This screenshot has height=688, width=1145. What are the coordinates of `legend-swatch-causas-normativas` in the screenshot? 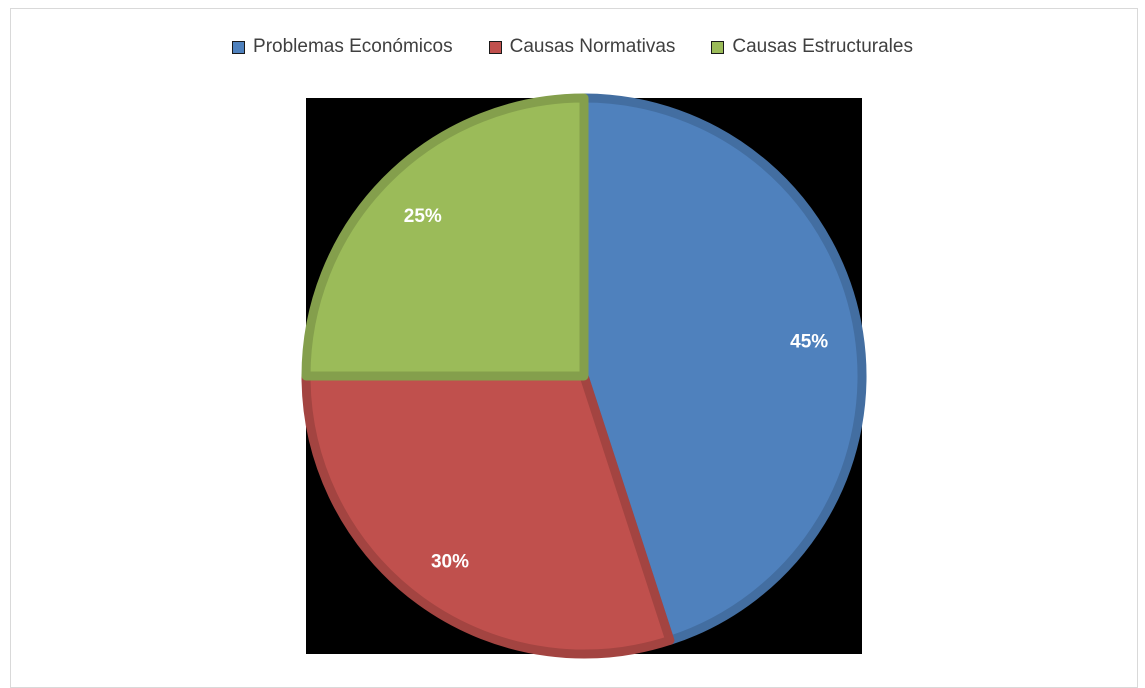 It's located at (495, 47).